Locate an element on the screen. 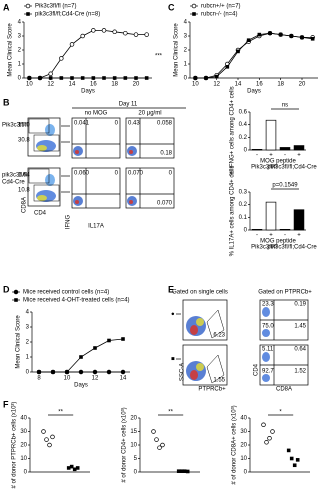  panel-label: C is located at coordinates (171, 7).